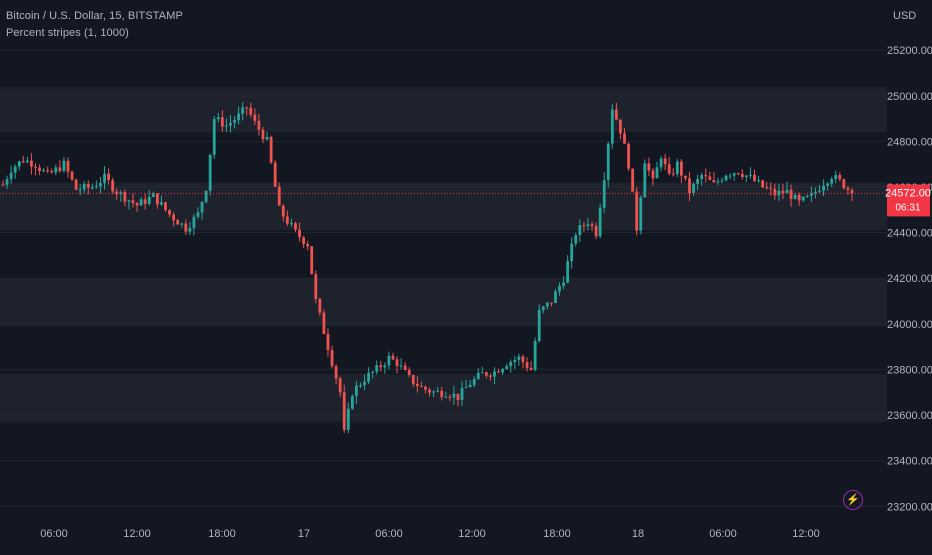 The image size is (932, 555). What do you see at coordinates (909, 416) in the screenshot?
I see `price-tick-label: 23600.00` at bounding box center [909, 416].